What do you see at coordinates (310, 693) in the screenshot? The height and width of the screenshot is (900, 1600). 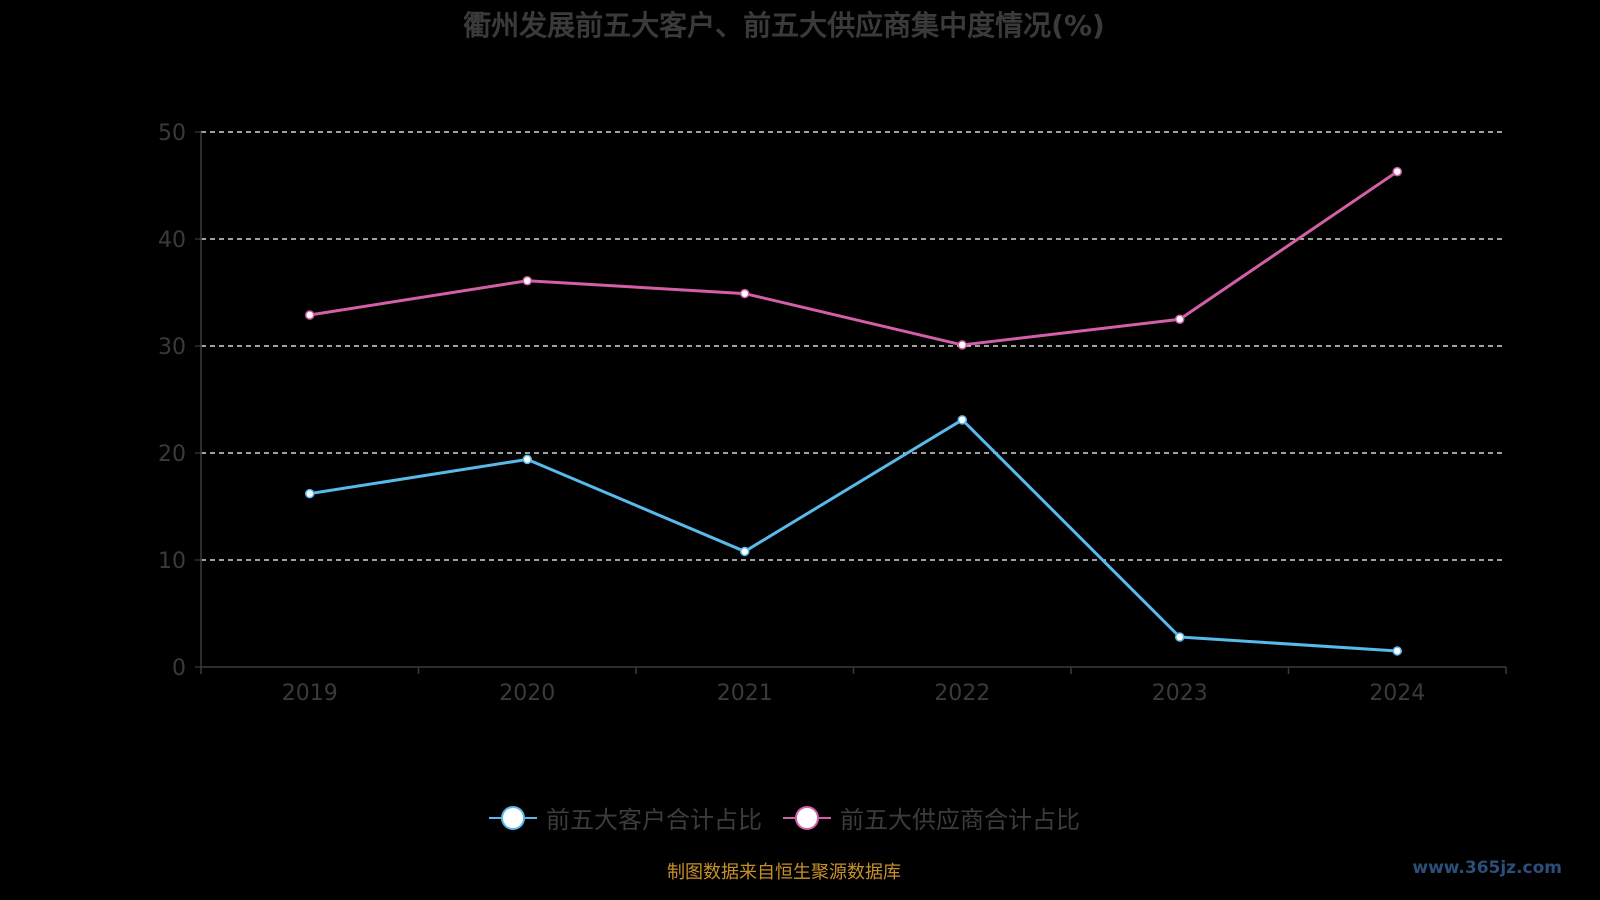 I see `x-tick-label-2019: 2019` at bounding box center [310, 693].